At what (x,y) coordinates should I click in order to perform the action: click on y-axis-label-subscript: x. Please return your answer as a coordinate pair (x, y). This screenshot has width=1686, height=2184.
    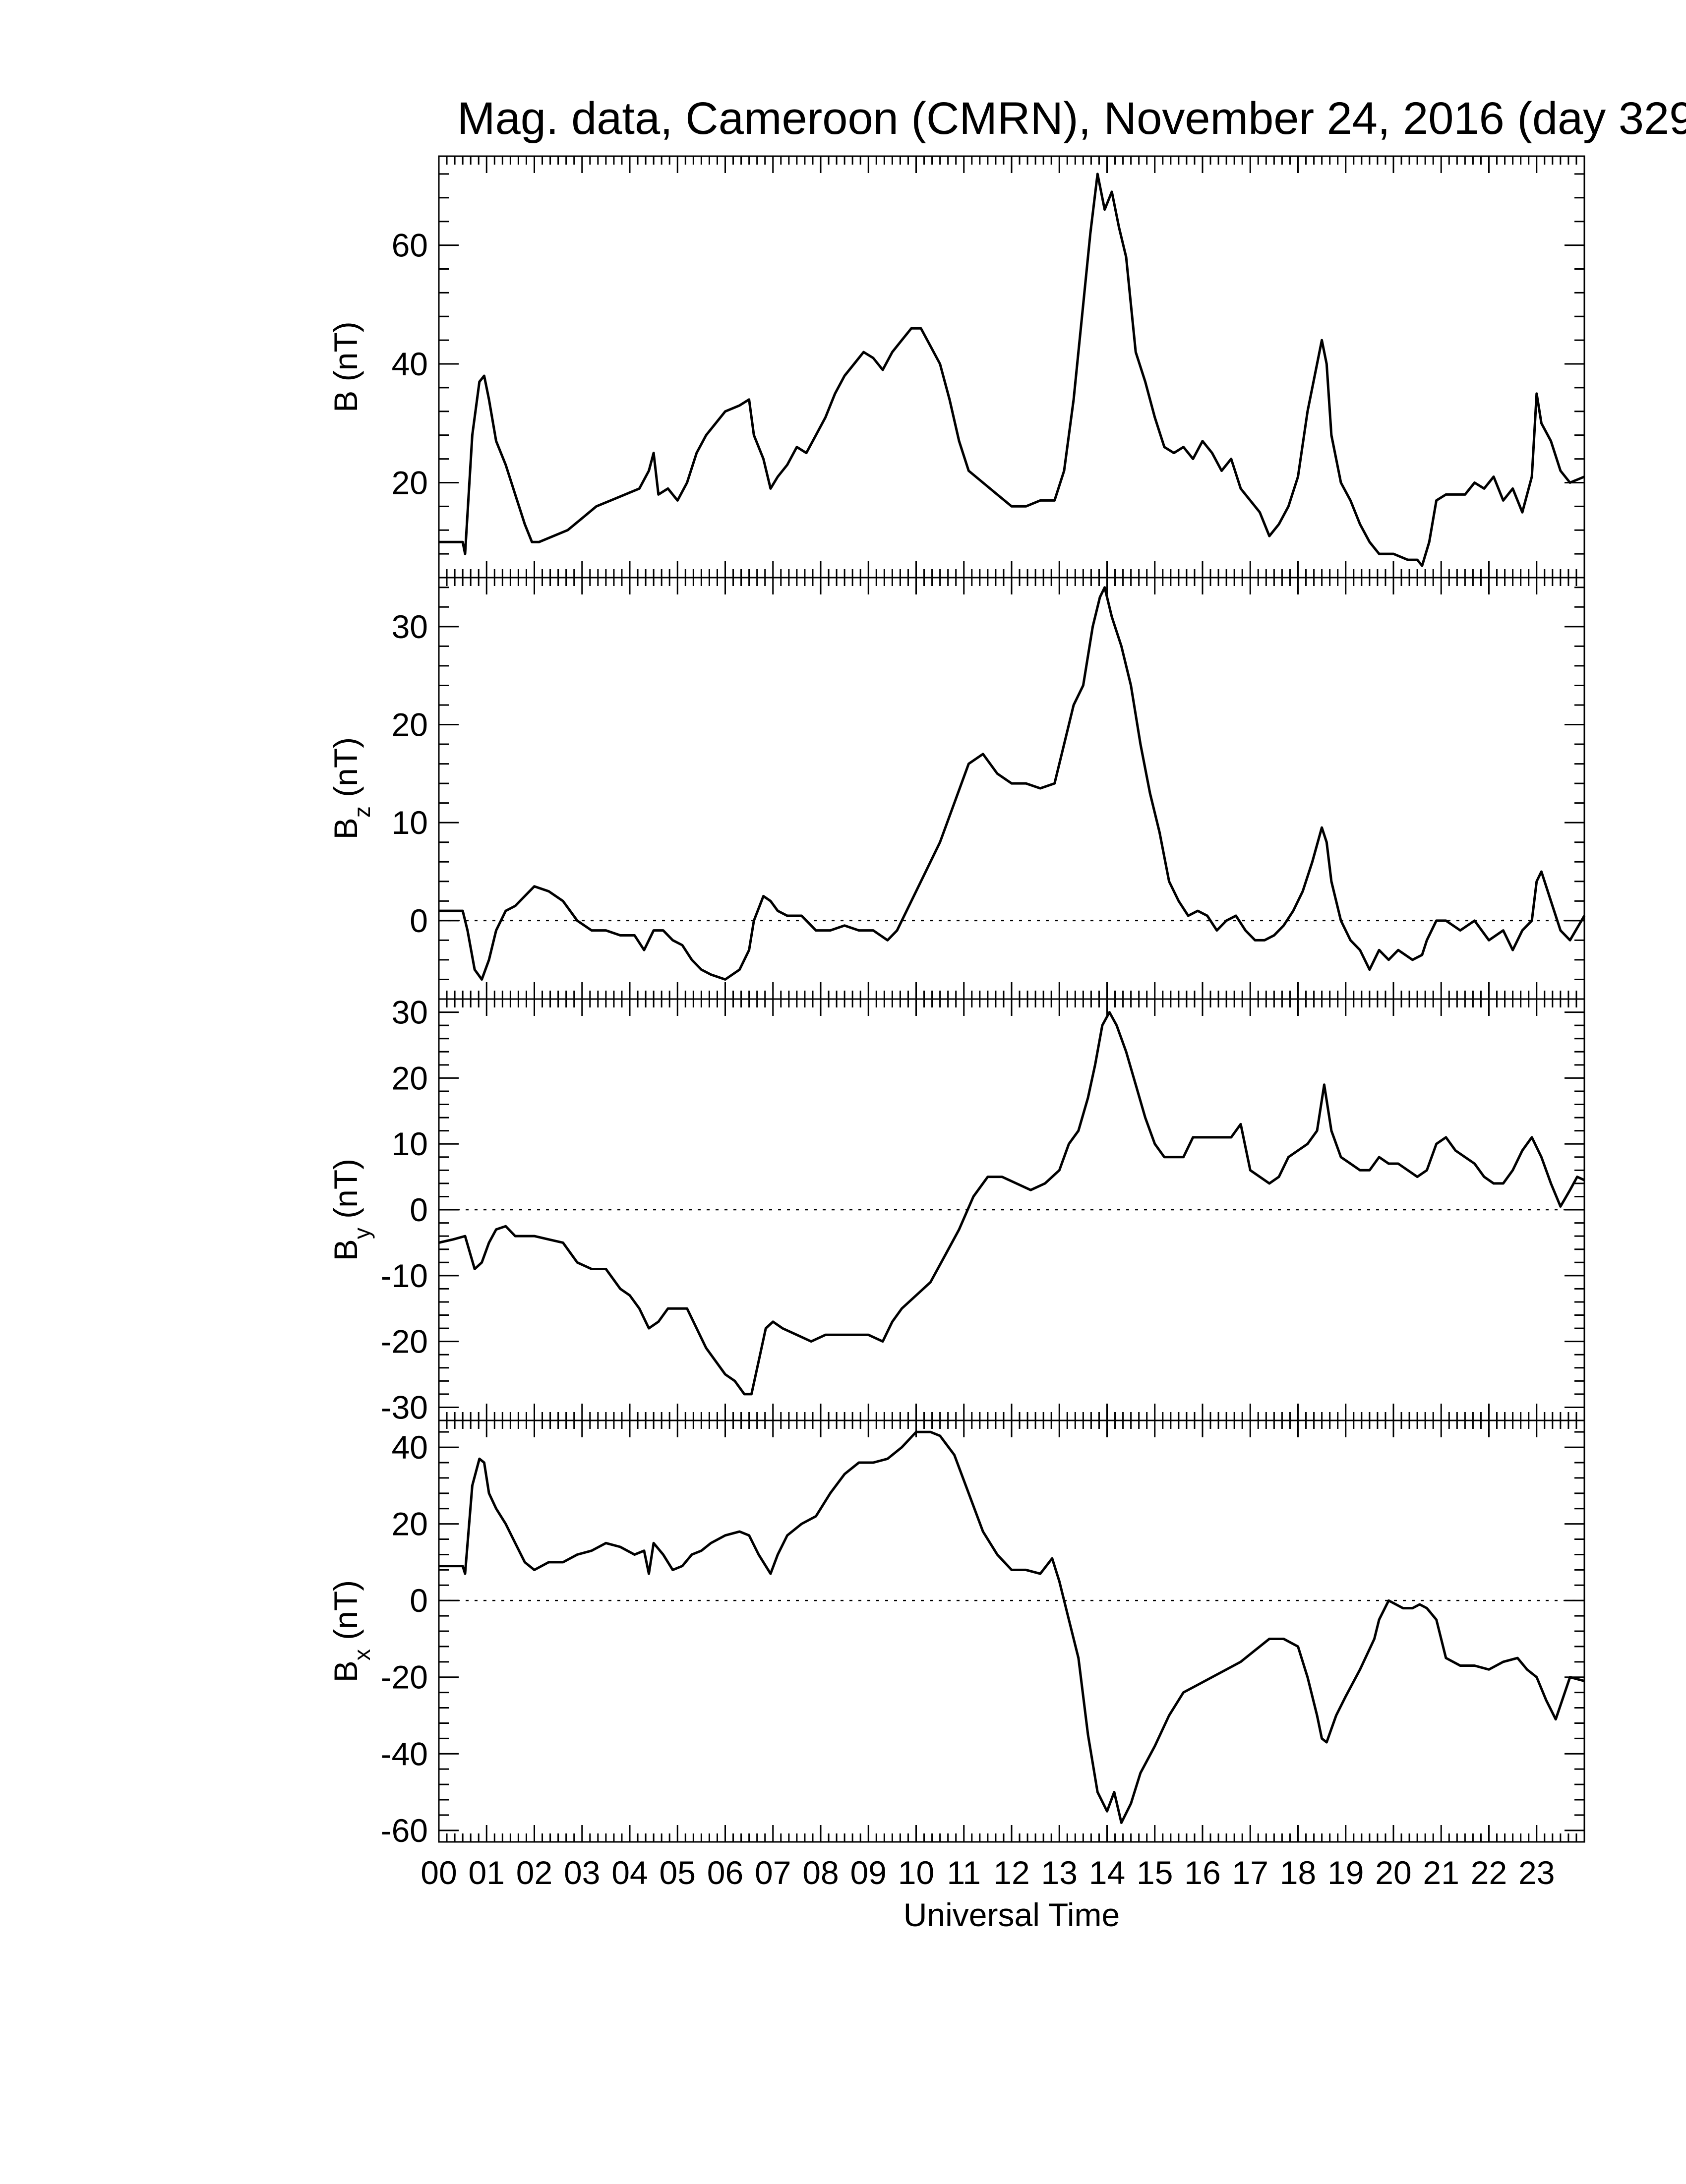
    Looking at the image, I should click on (362, 1654).